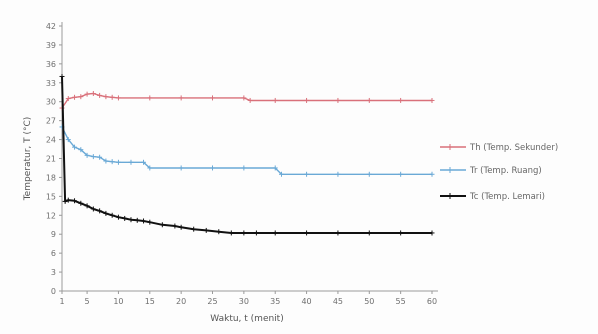 Image resolution: width=598 pixels, height=334 pixels. I want to click on x-tick-label: 25, so click(212, 301).